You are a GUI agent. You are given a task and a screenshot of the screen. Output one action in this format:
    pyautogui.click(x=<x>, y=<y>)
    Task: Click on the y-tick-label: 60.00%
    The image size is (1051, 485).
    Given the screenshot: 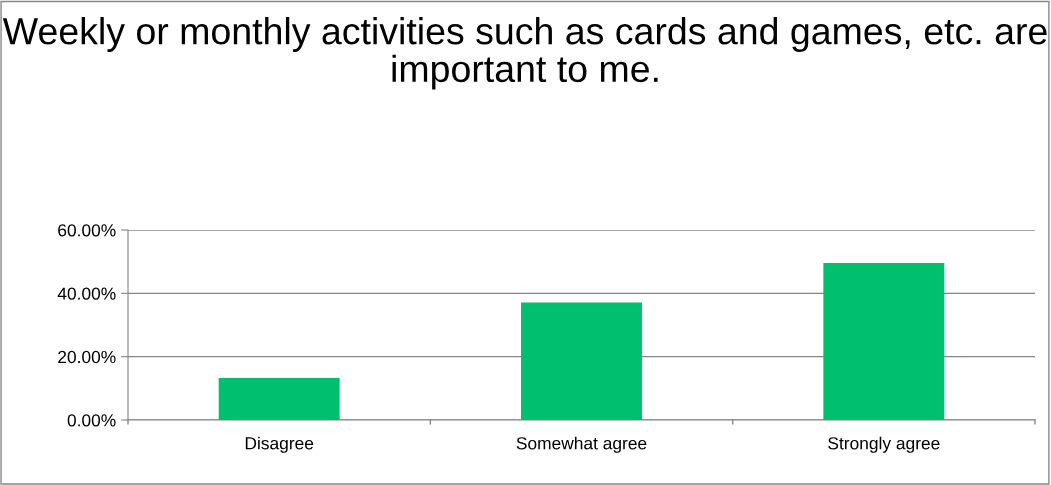 What is the action you would take?
    pyautogui.click(x=87, y=230)
    